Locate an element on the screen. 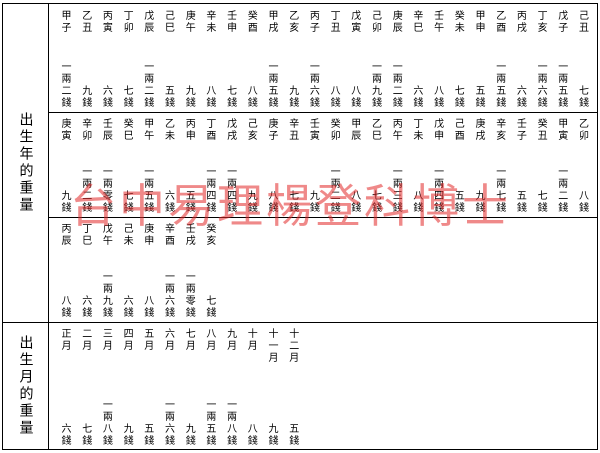 Image resolution: width=600 pixels, height=453 pixels. weight-entry: 四月 九錢 is located at coordinates (121, 386).